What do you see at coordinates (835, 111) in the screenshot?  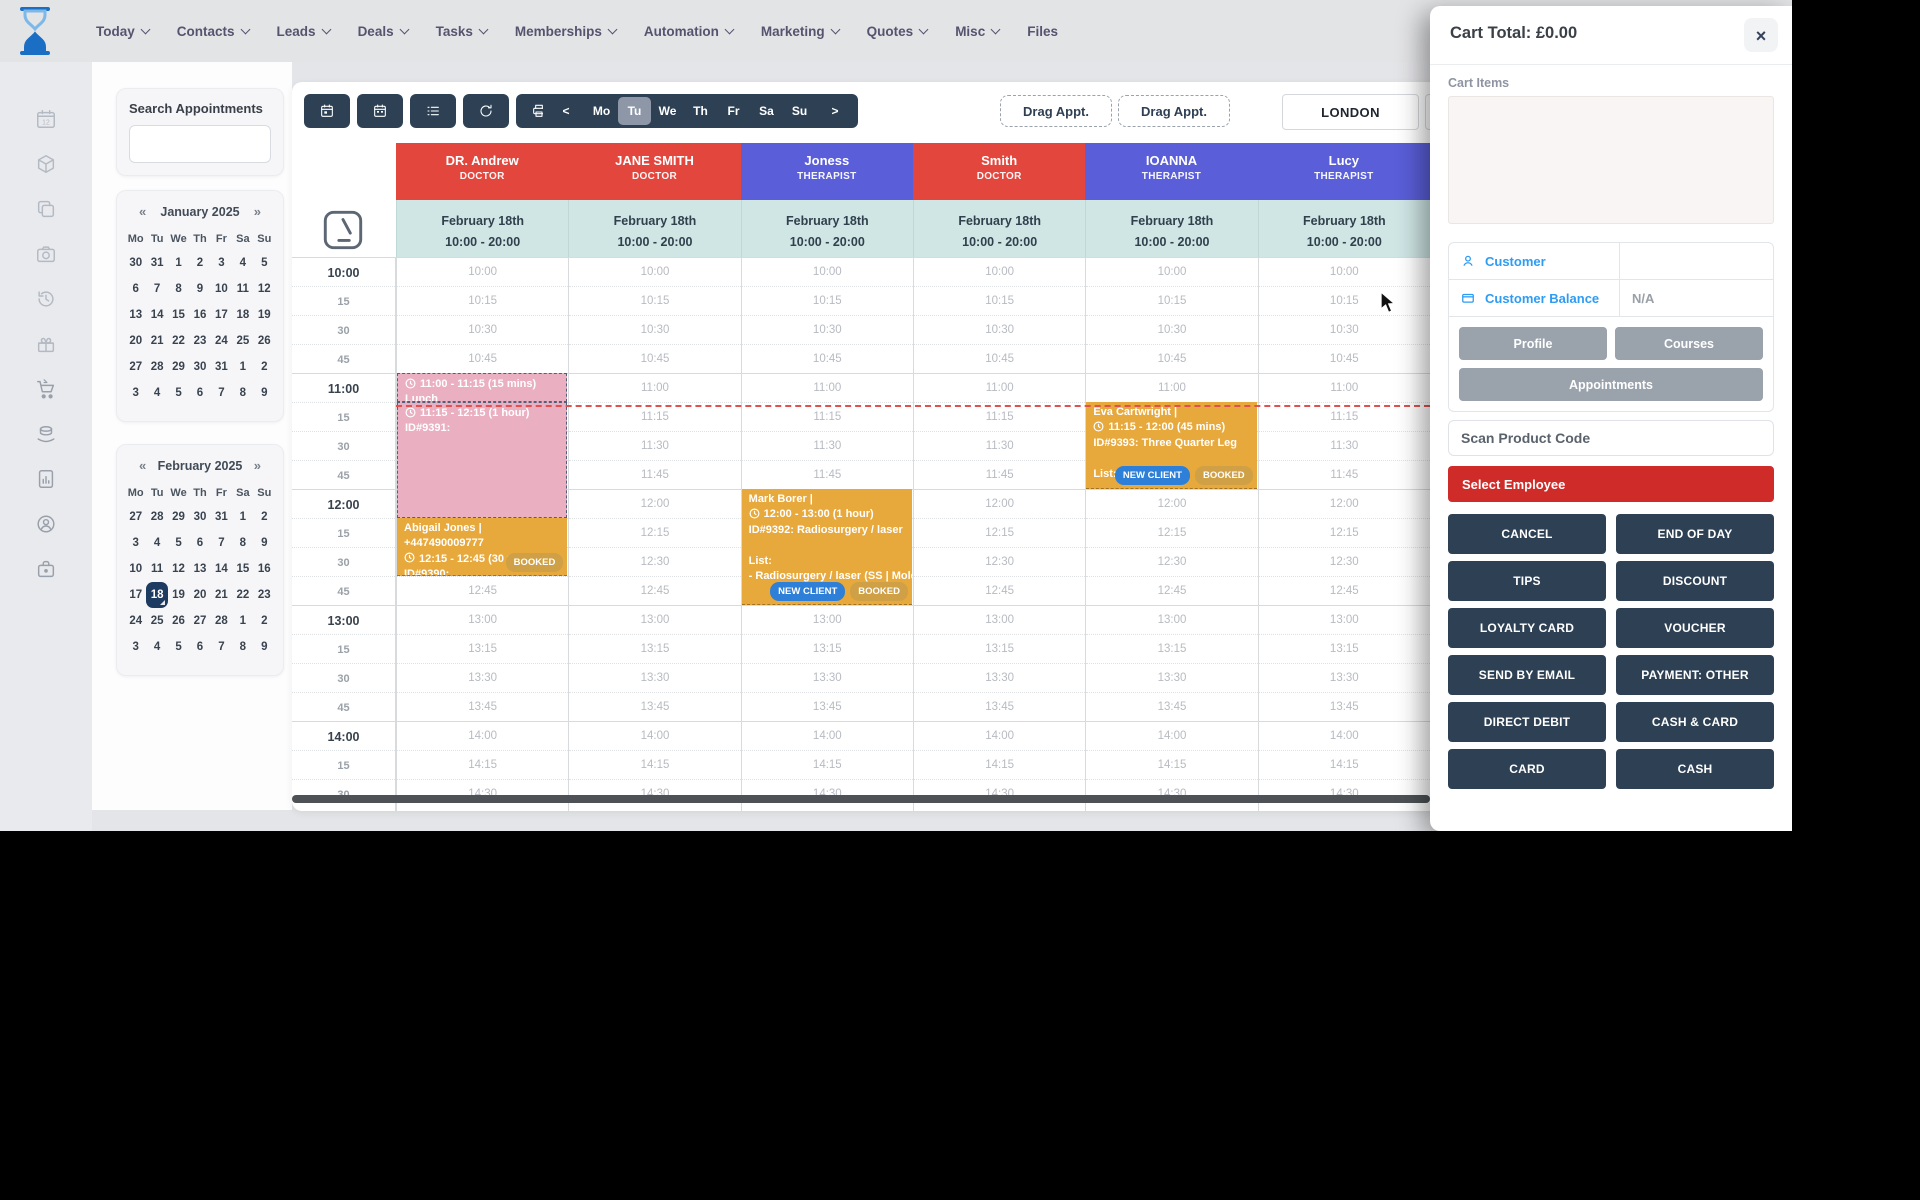 I see `next-day-arrow: >` at bounding box center [835, 111].